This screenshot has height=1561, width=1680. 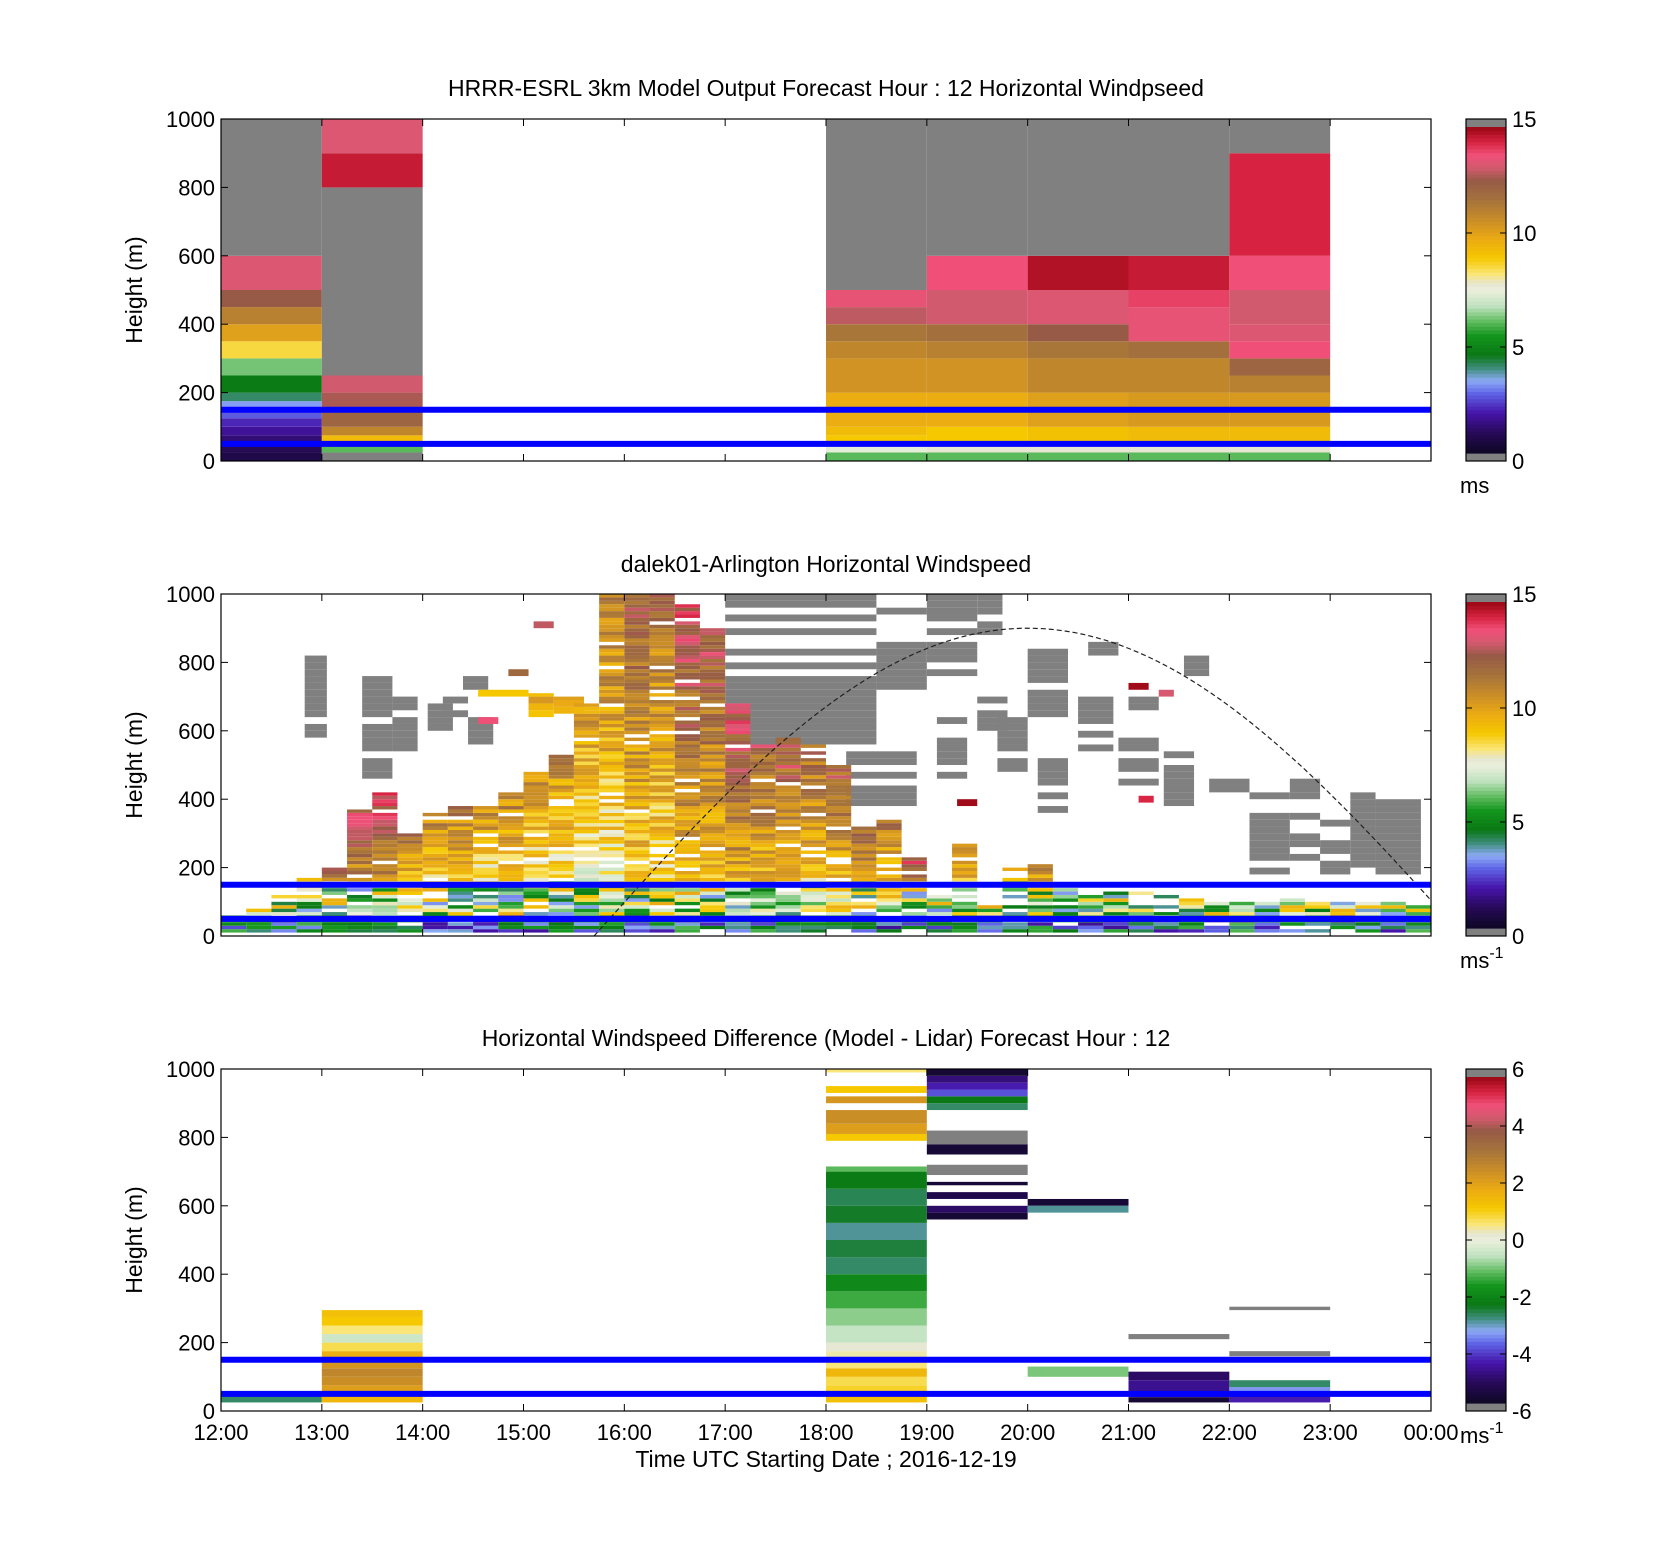 I want to click on x-tick-label: 17:00, so click(x=725, y=1432).